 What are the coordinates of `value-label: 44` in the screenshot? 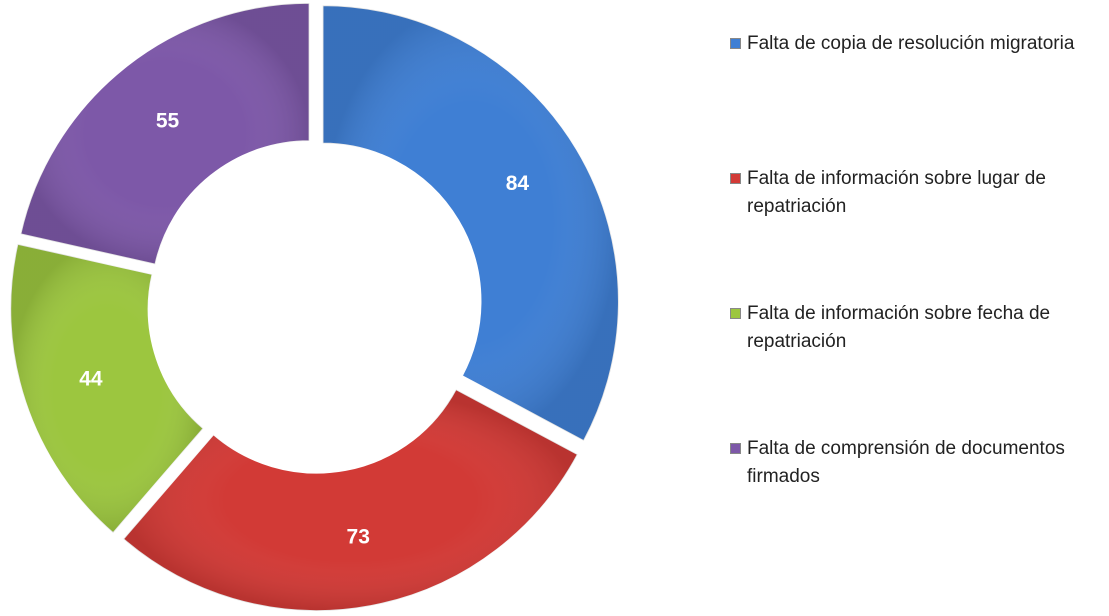 It's located at (91, 379).